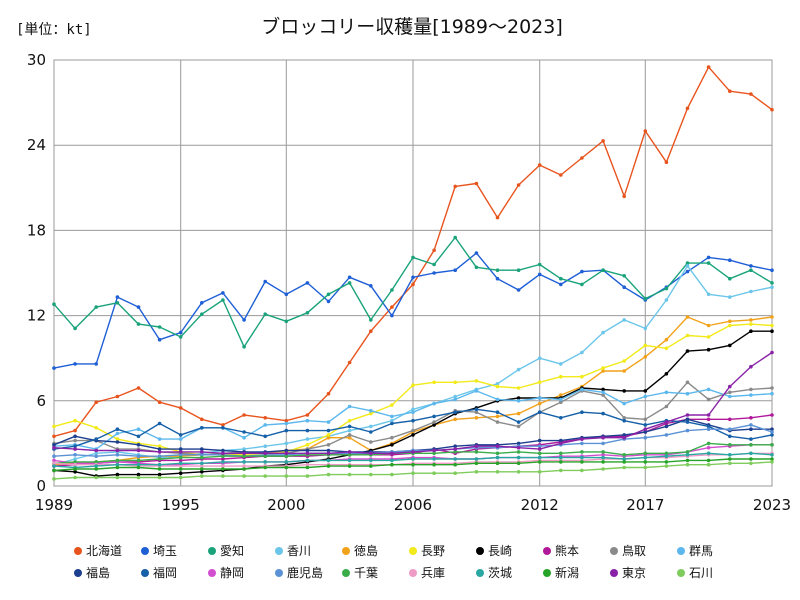 The width and height of the screenshot is (800, 600). What do you see at coordinates (36, 145) in the screenshot?
I see `y-tick-label: 24` at bounding box center [36, 145].